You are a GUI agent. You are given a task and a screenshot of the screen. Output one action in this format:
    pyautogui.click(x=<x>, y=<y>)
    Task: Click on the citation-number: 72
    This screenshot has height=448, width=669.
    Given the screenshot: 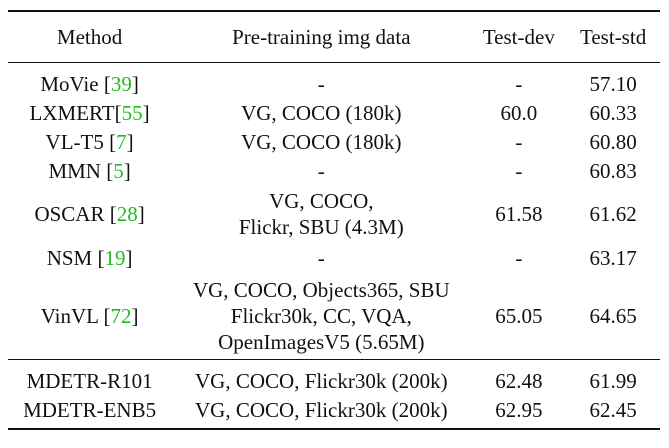 What is the action you would take?
    pyautogui.click(x=121, y=315)
    